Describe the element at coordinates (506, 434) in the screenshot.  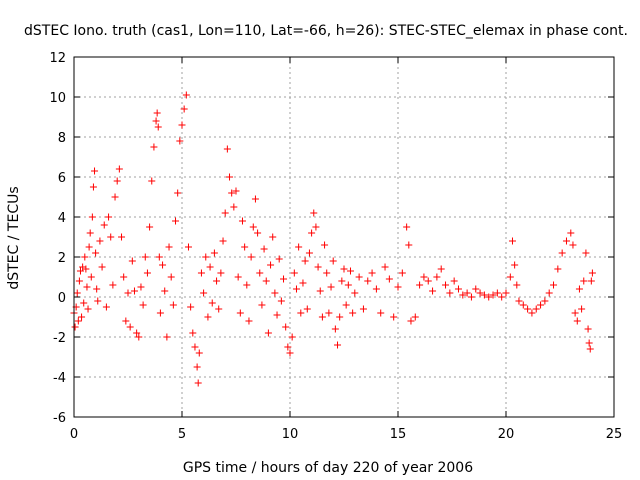
I see `x-tick-label: 20` at that location.